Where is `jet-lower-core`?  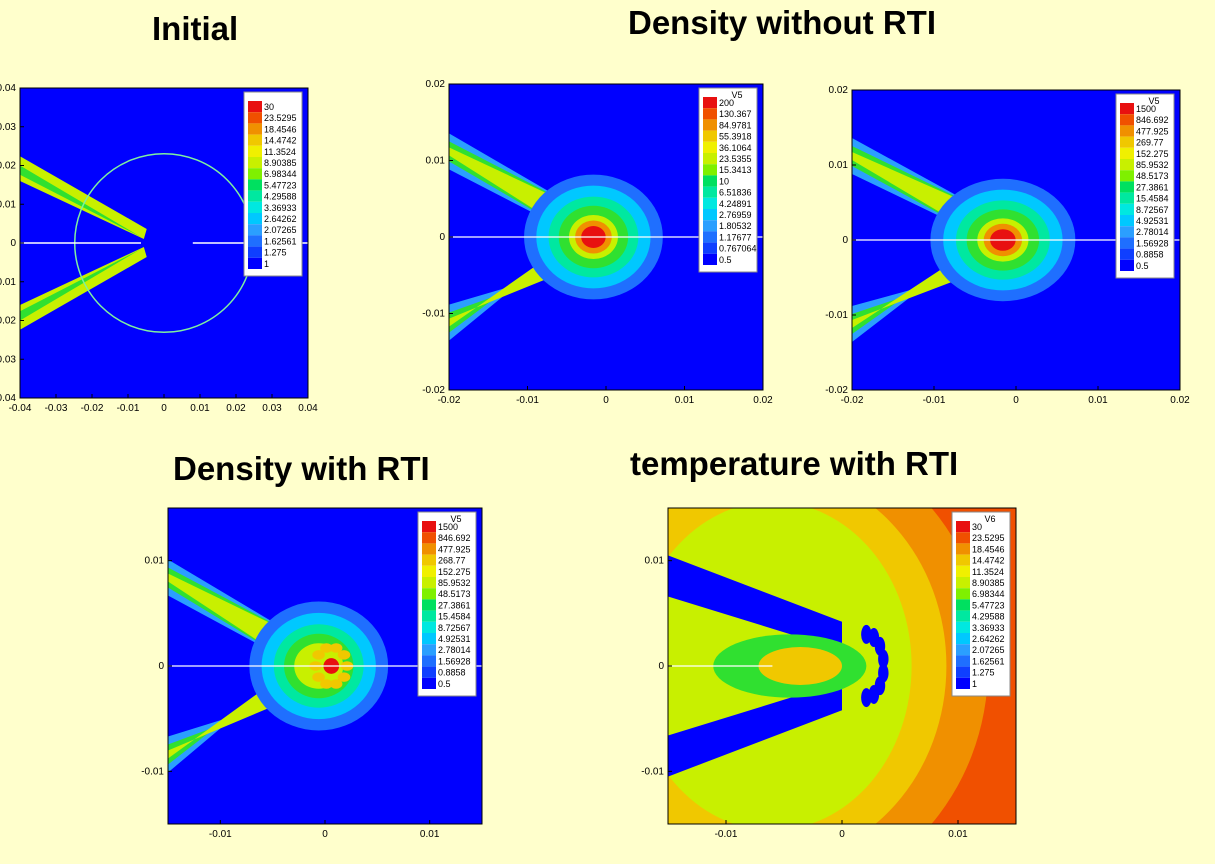
jet-lower-core is located at coordinates (80, 285).